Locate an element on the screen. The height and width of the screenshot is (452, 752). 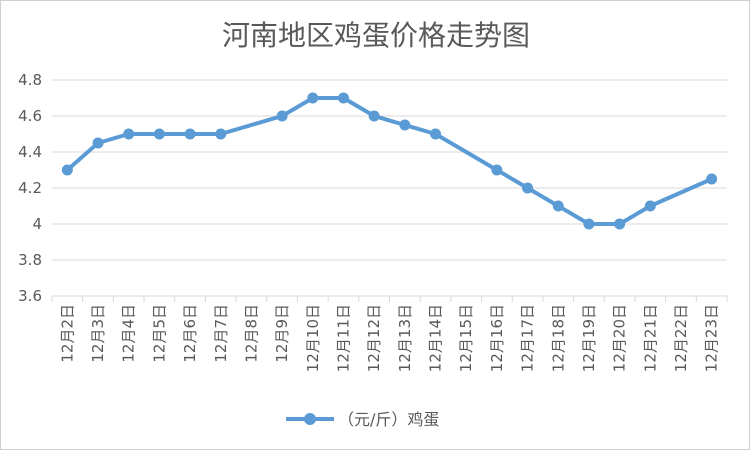
y-tick-label: 4 is located at coordinates (37, 224).